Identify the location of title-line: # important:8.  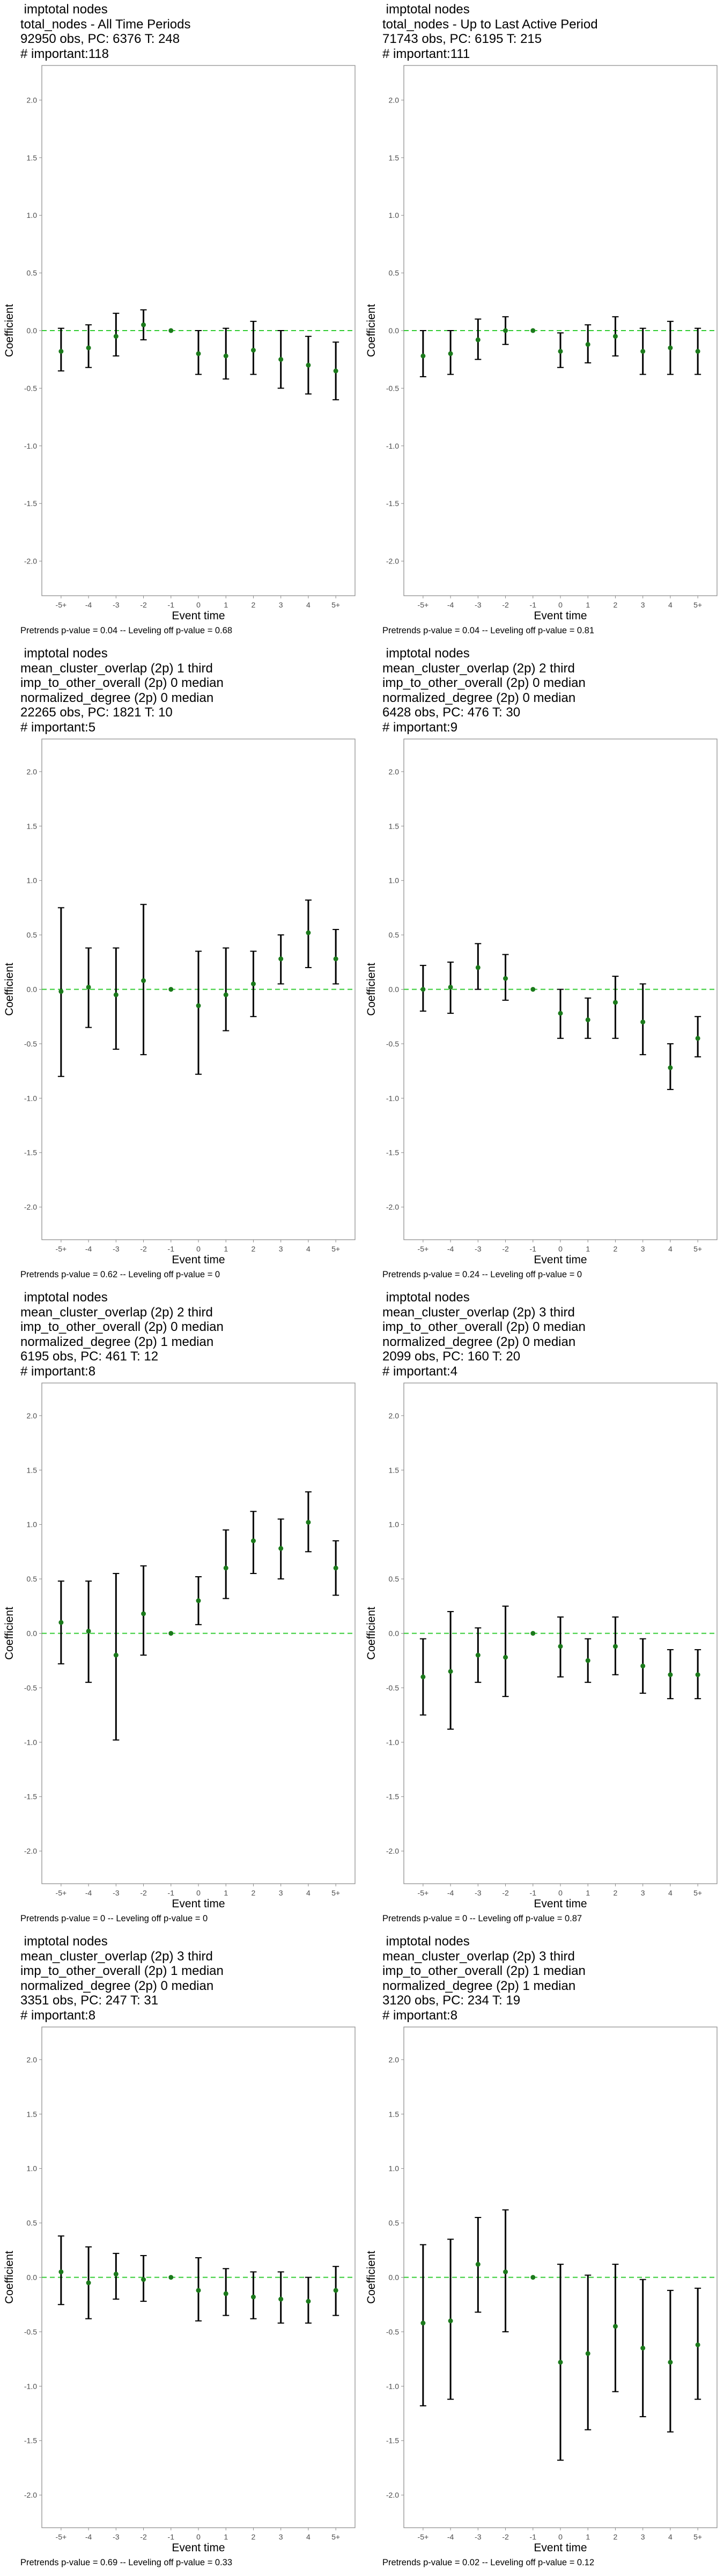
(58, 1371).